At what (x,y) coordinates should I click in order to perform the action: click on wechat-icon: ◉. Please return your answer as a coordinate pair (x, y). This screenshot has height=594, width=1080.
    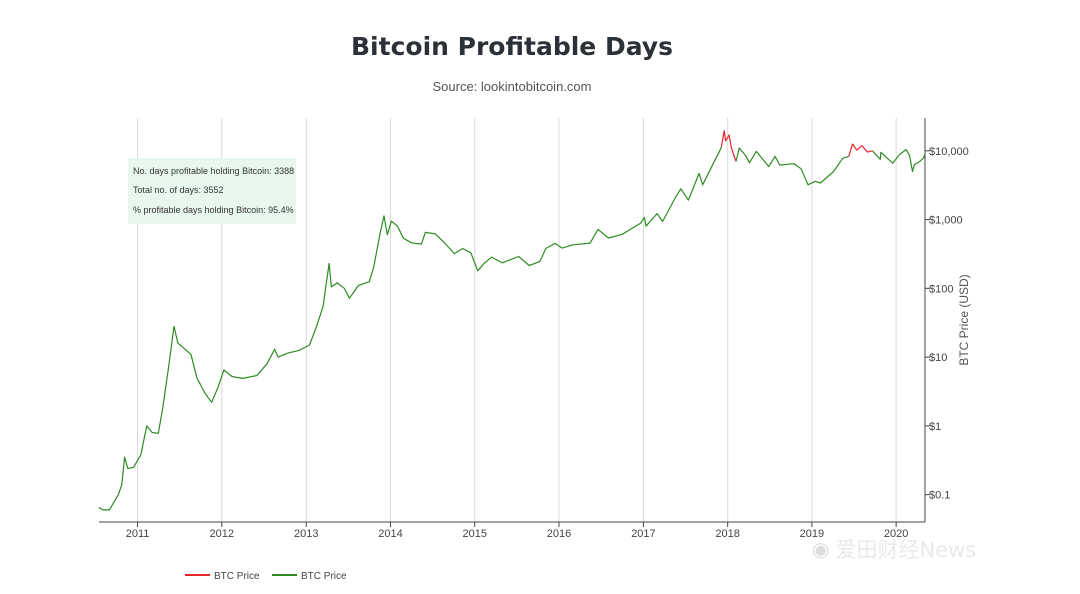
    Looking at the image, I should click on (821, 549).